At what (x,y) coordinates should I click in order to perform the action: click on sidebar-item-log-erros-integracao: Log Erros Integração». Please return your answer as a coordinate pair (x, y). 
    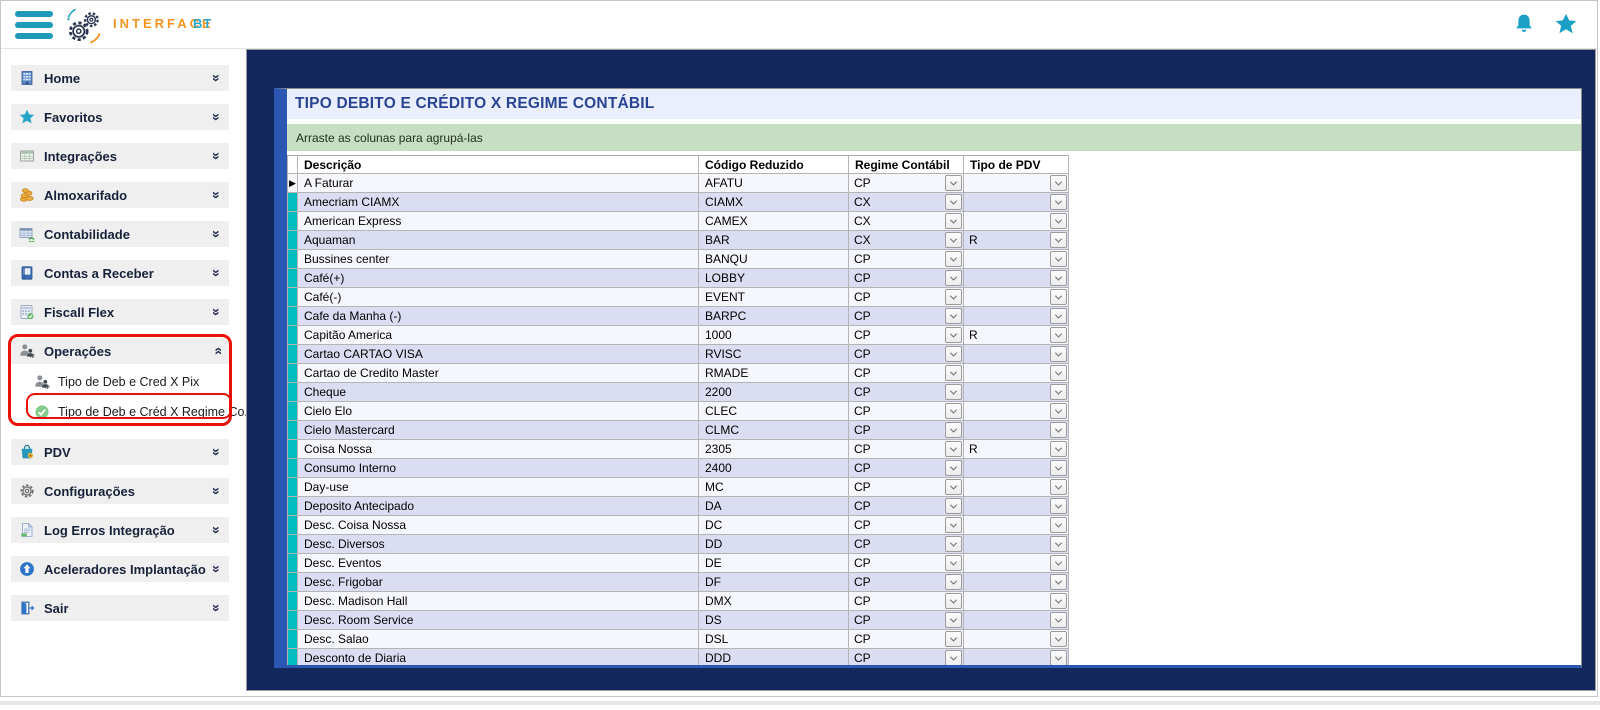
    Looking at the image, I should click on (120, 530).